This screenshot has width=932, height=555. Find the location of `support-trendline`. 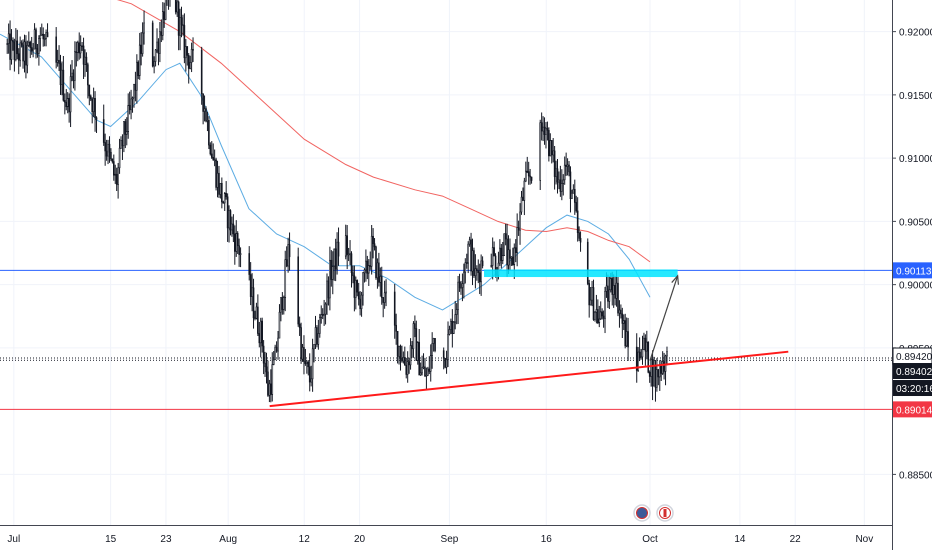

support-trendline is located at coordinates (529, 379).